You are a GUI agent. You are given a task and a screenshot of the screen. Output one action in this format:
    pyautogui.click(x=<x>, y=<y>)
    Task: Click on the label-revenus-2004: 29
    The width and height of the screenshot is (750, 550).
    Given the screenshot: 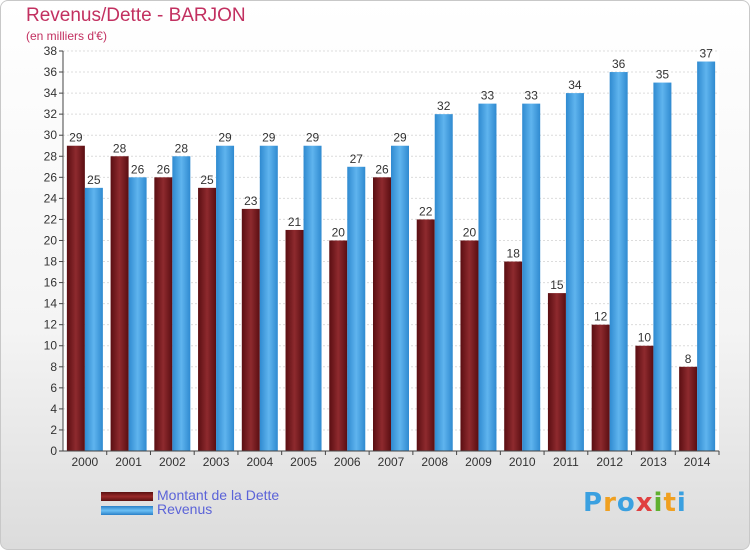 What is the action you would take?
    pyautogui.click(x=269, y=138)
    